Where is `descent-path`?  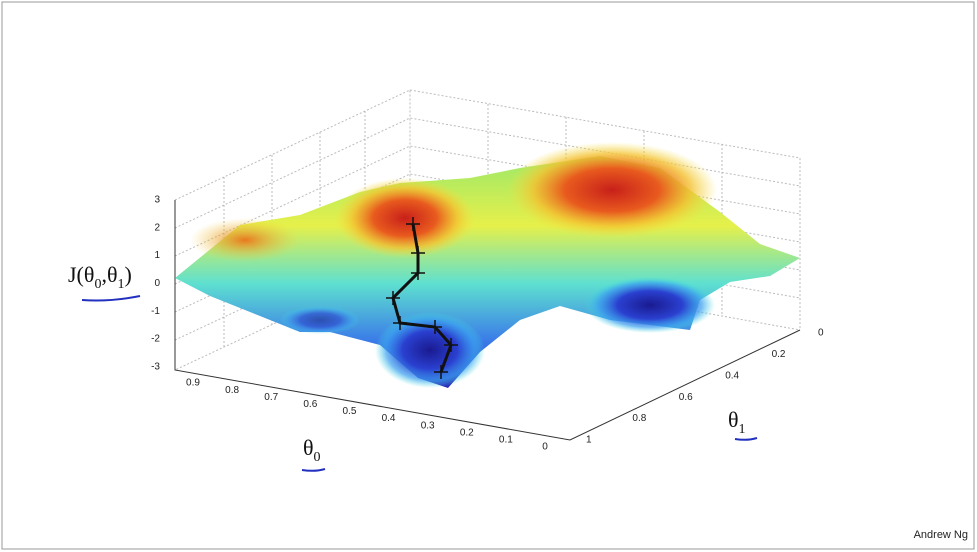
descent-path is located at coordinates (422, 298).